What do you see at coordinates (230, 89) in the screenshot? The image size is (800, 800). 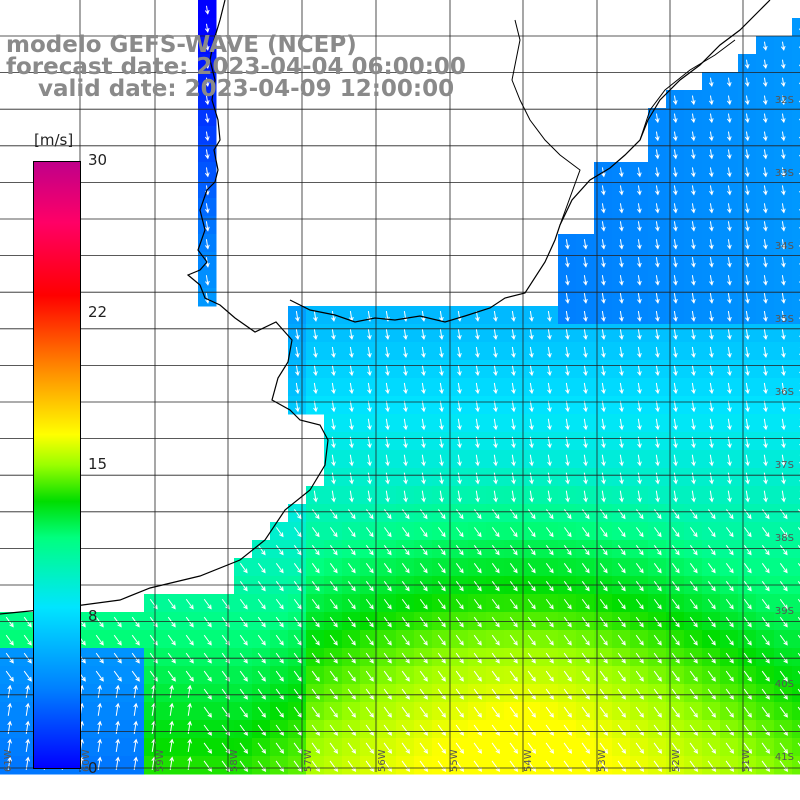 I see `valid-date: valid date: 2023-04-09 12:00:00` at bounding box center [230, 89].